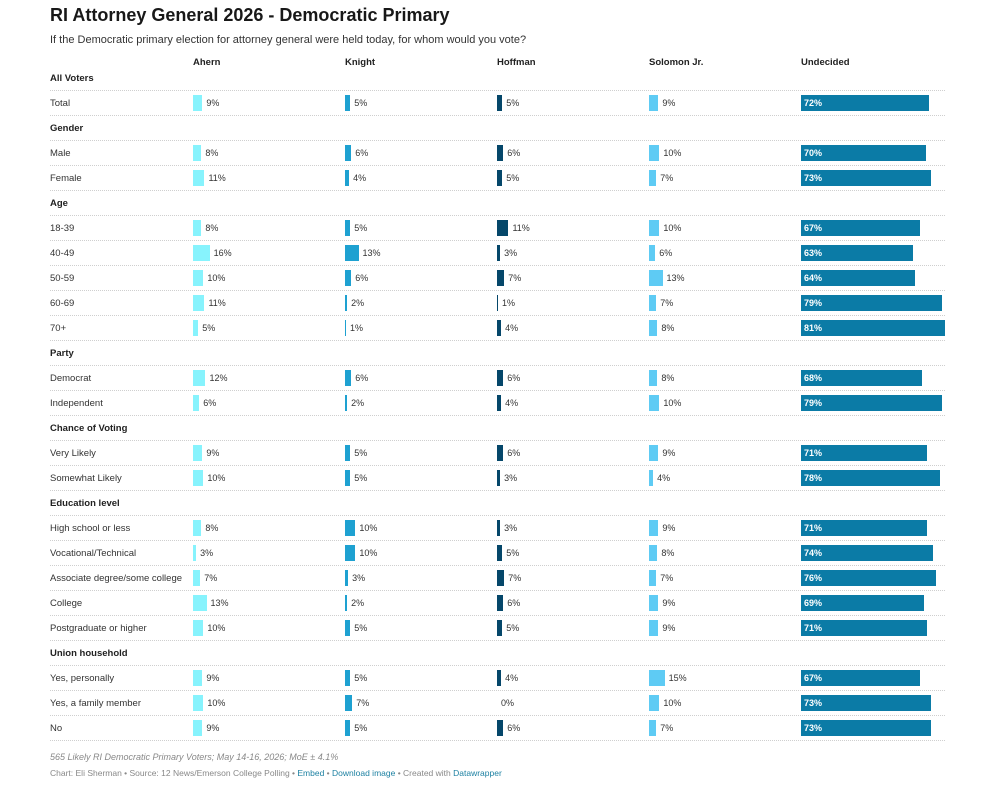 The image size is (993, 788). Describe the element at coordinates (86, 478) in the screenshot. I see `row-label: Somewhat Likely` at that location.